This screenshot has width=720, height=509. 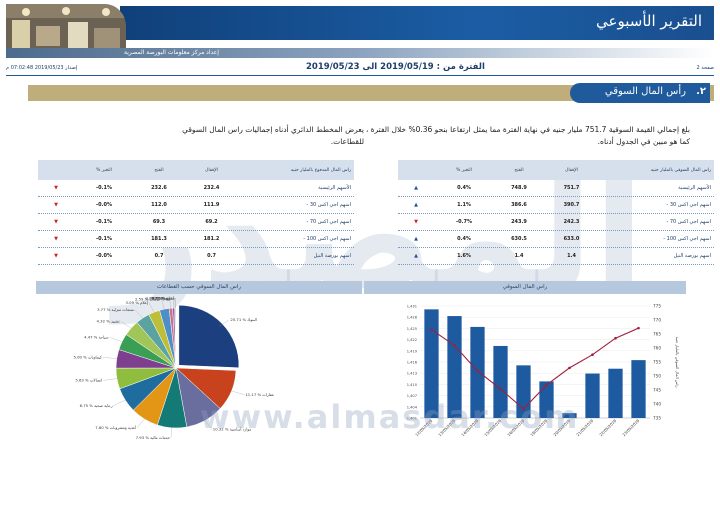 What do you see at coordinates (232, 429) in the screenshot?
I see `pie-slice-label: 10.32 % موارد أساسية` at bounding box center [232, 429].